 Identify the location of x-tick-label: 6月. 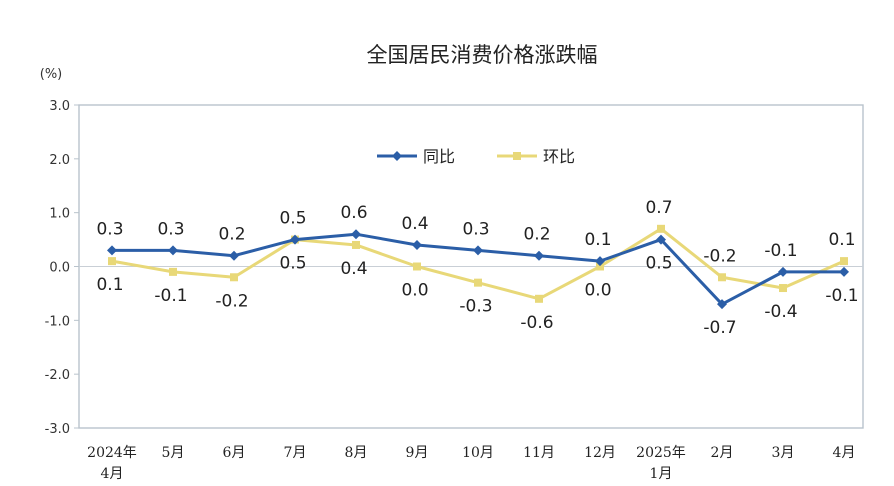
(234, 453).